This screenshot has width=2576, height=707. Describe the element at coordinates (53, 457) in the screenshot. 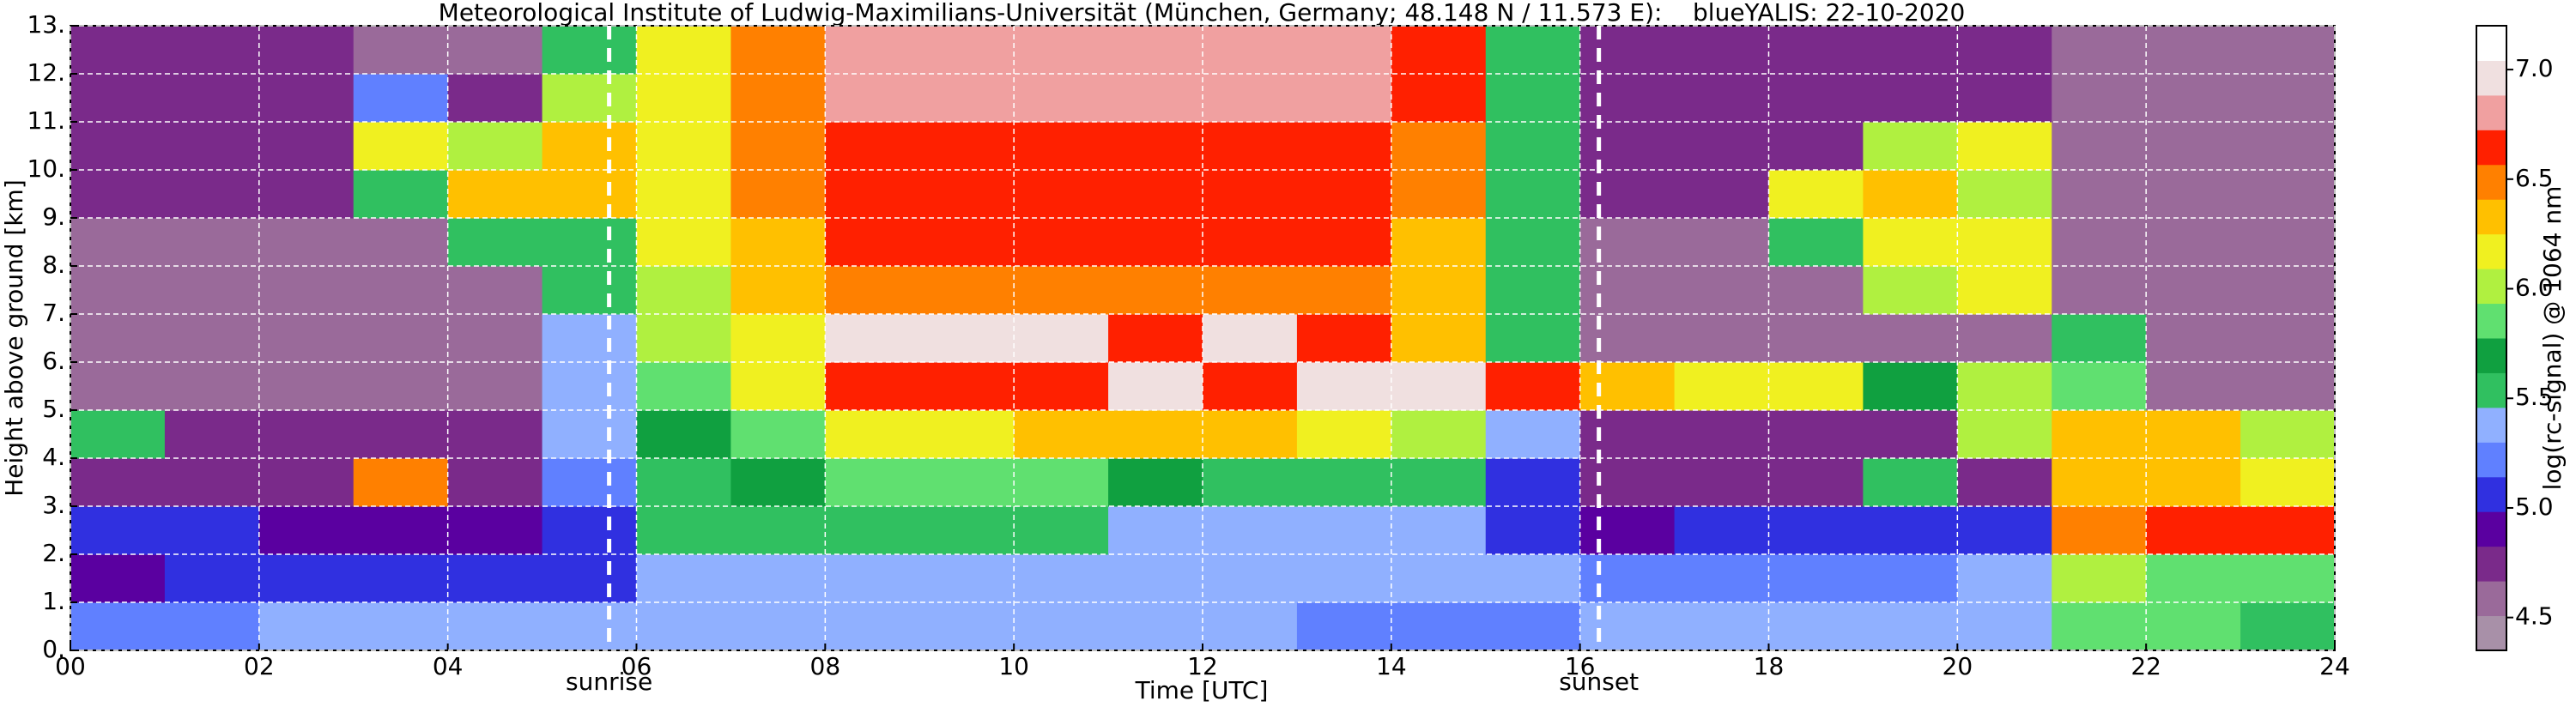

I see `y-tick-label: 4.` at that location.